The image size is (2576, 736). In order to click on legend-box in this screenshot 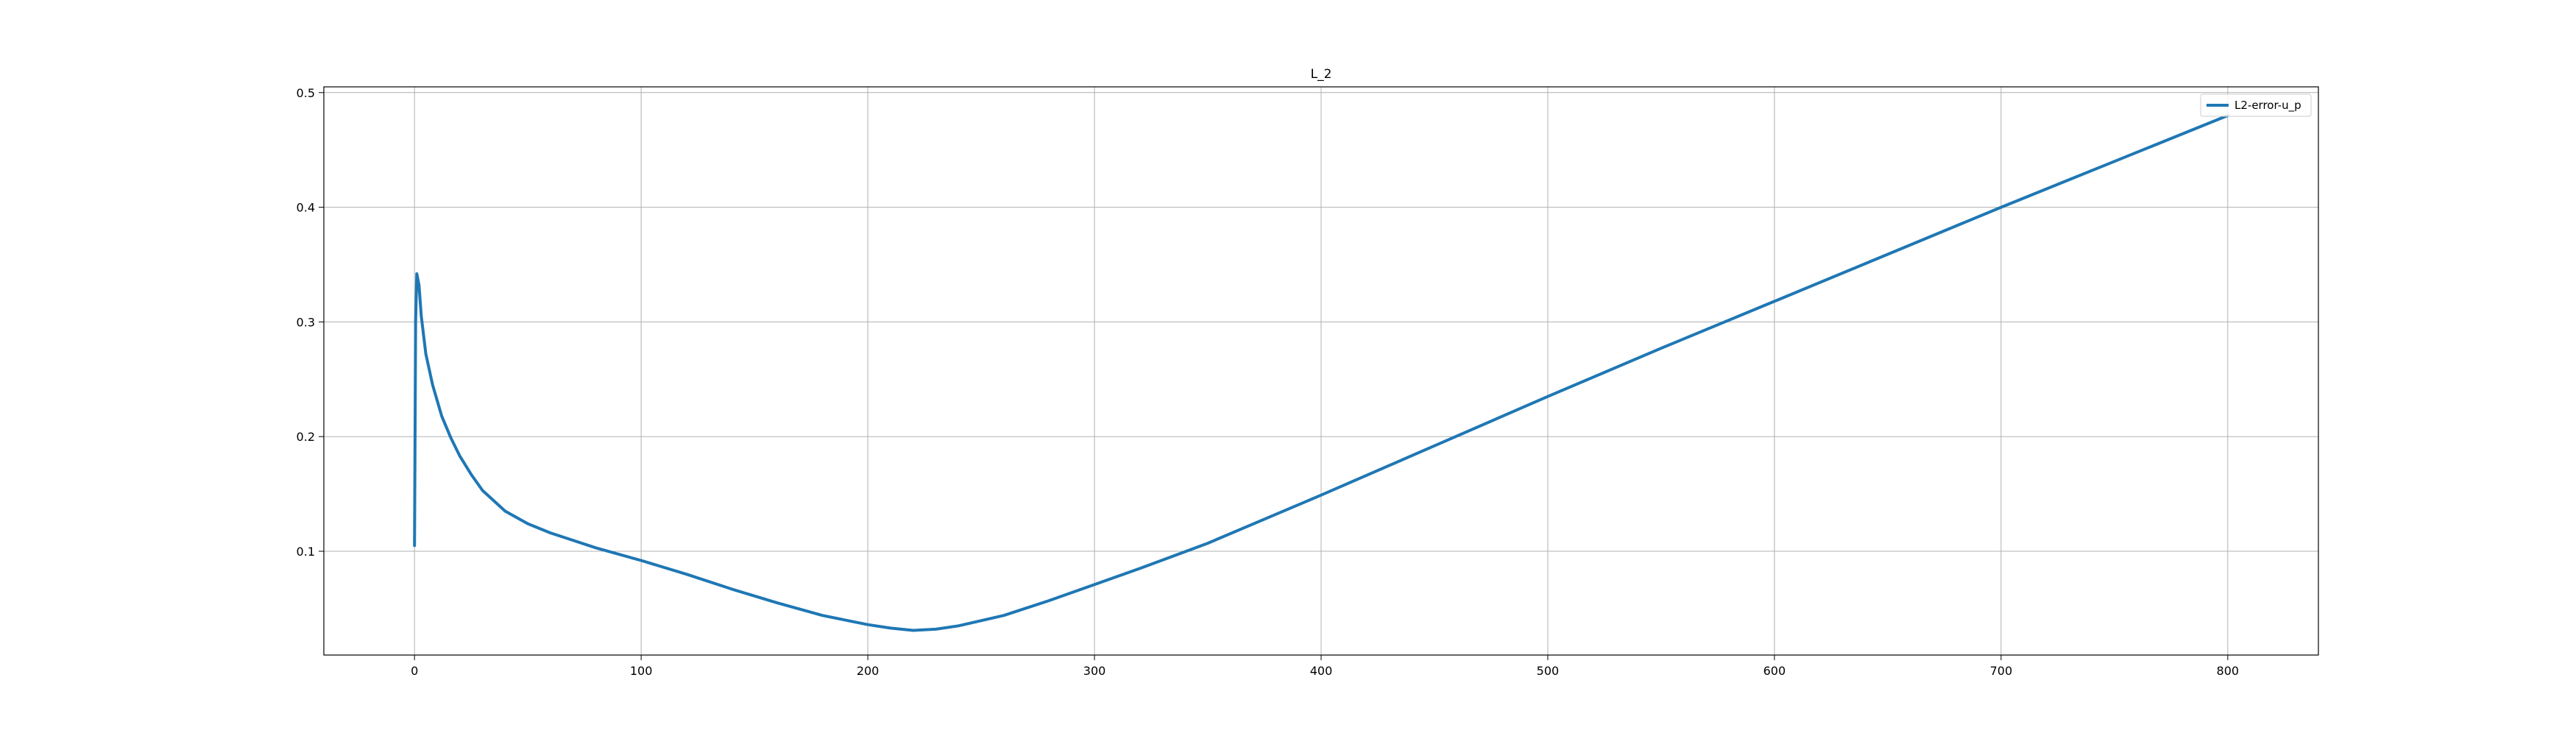, I will do `click(2256, 105)`.